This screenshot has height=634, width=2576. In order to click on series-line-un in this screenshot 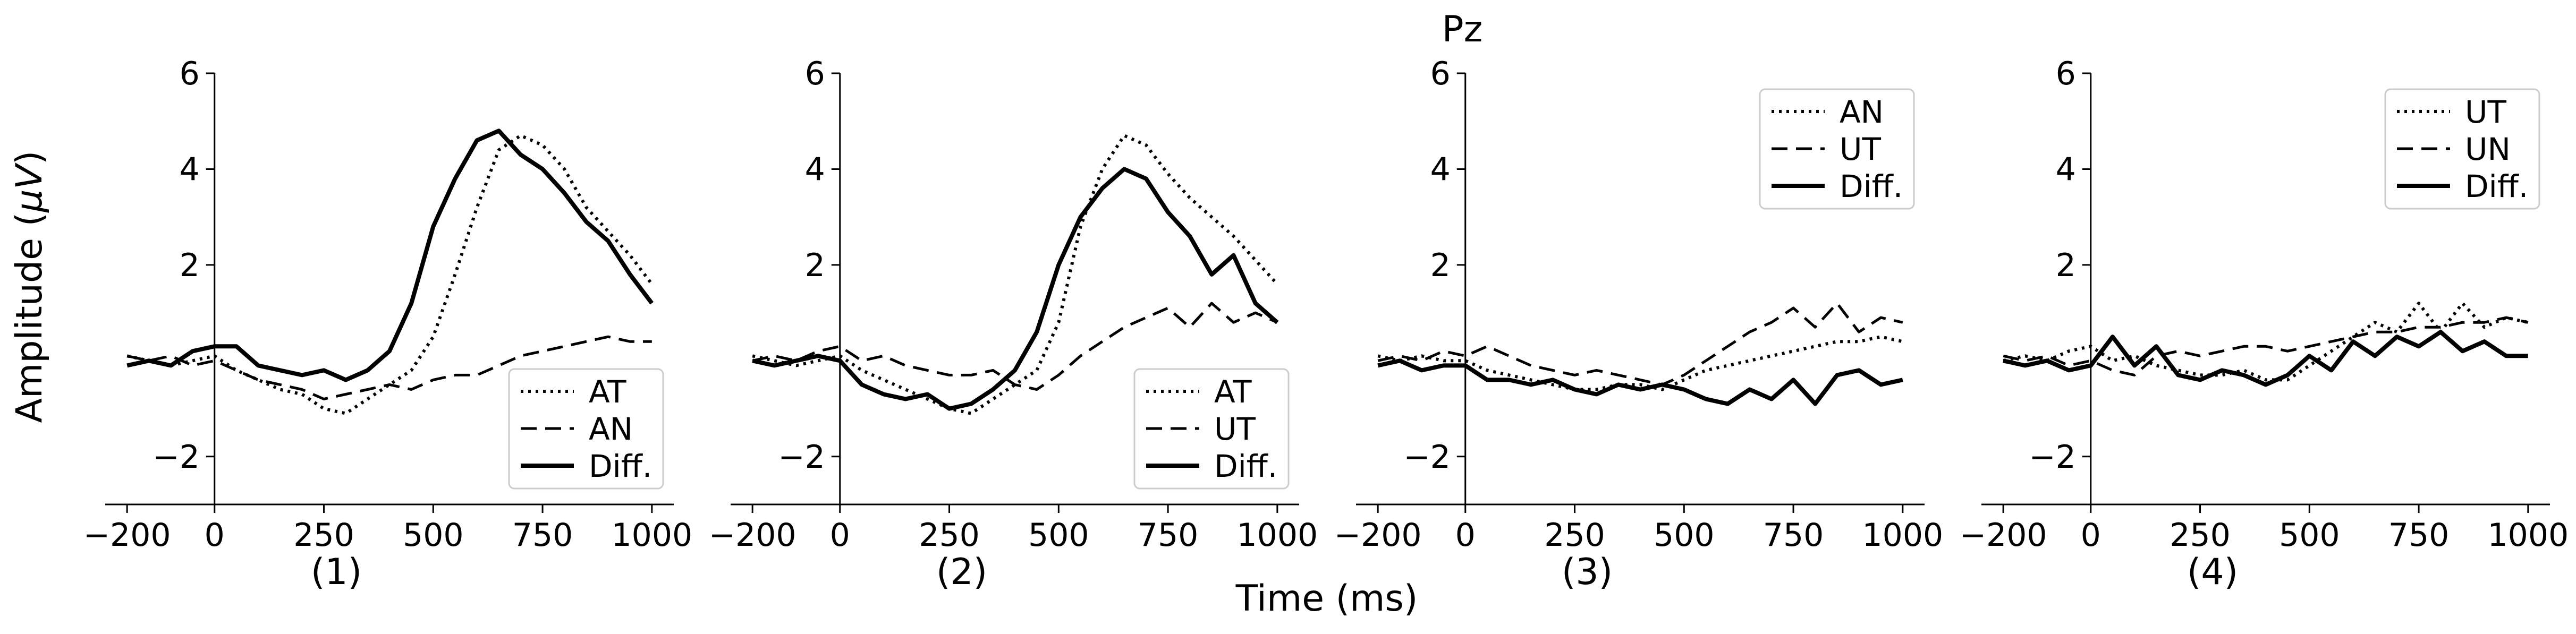, I will do `click(2266, 346)`.